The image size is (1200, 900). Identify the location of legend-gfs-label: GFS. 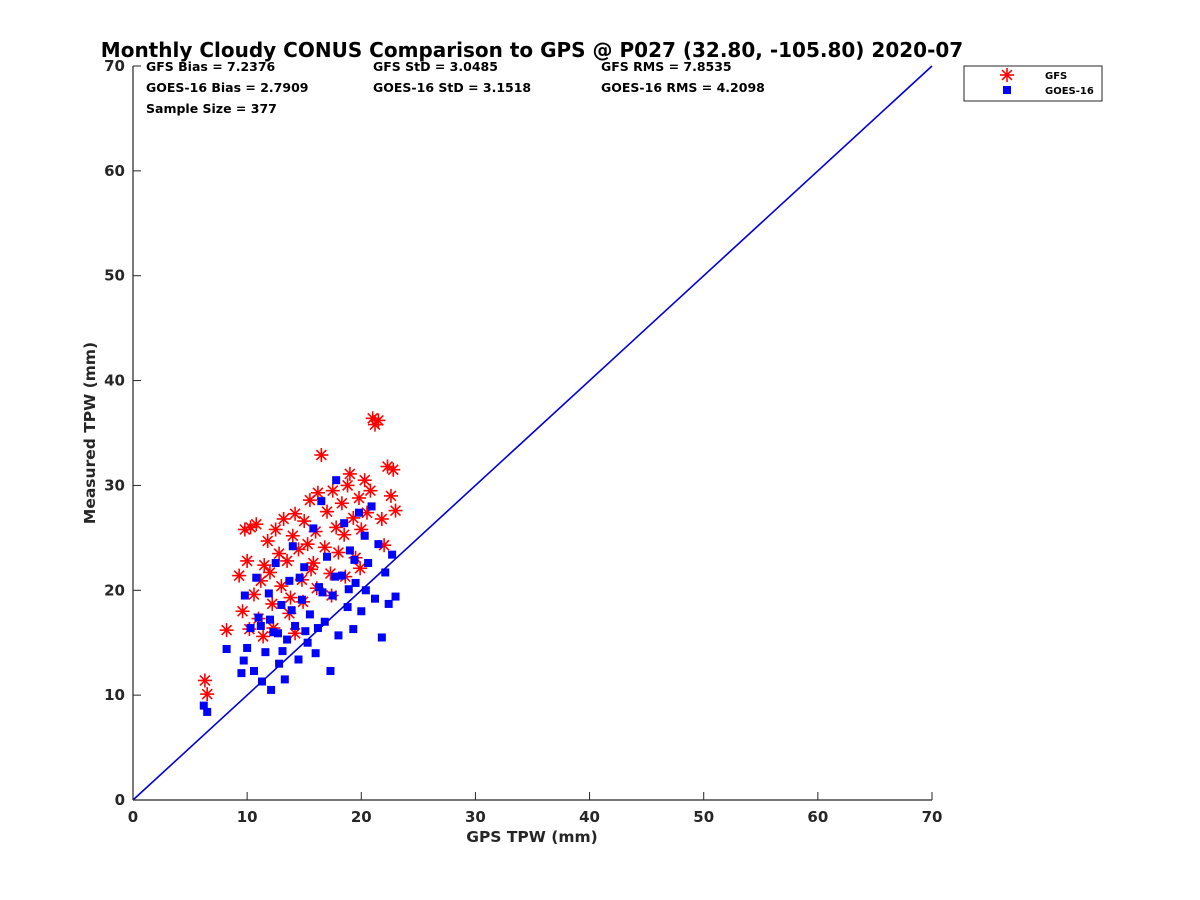
(1056, 76).